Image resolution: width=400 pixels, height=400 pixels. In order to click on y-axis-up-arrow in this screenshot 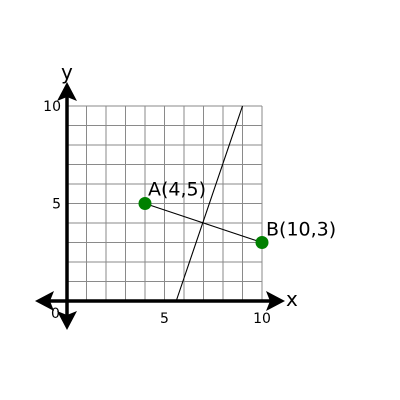, I will do `click(67, 91)`.